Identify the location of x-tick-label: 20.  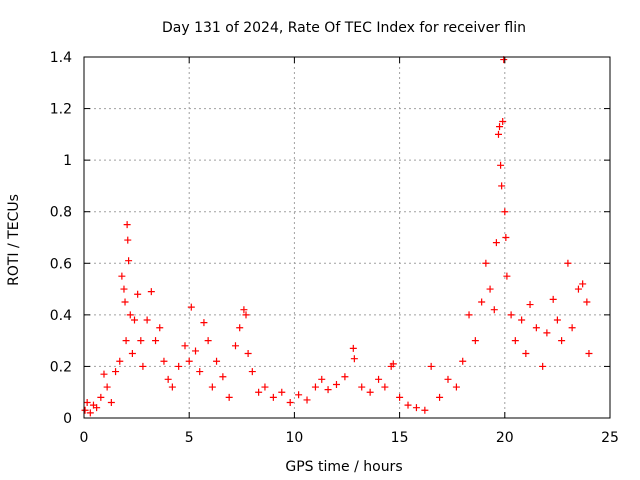
(505, 438).